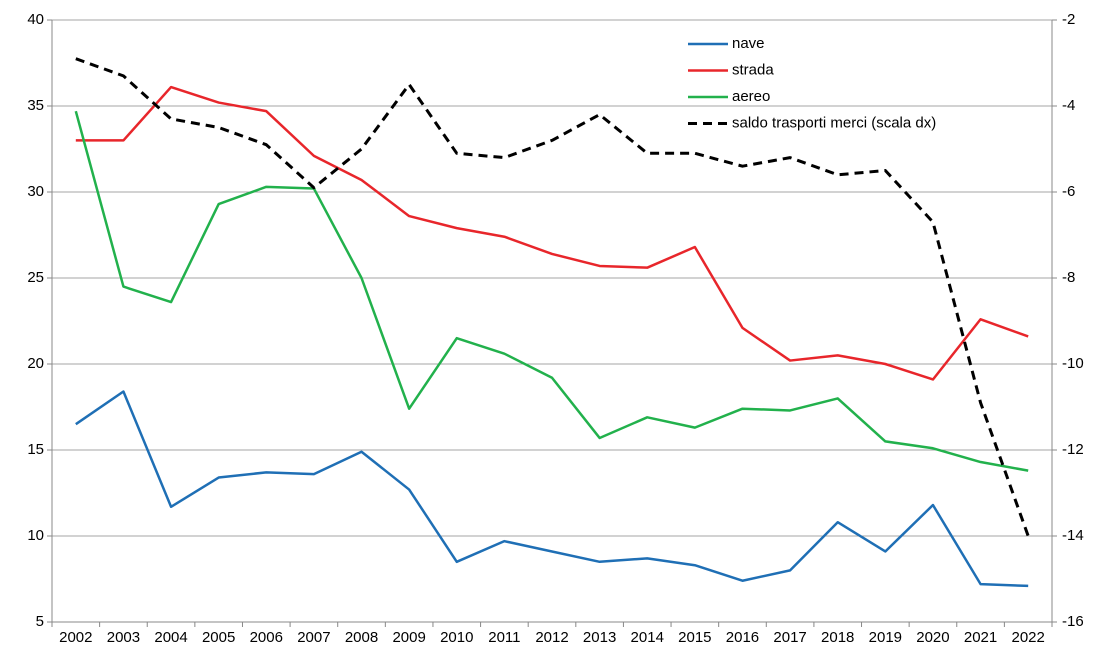 This screenshot has width=1102, height=654. I want to click on y-tick-label: 10, so click(35, 535).